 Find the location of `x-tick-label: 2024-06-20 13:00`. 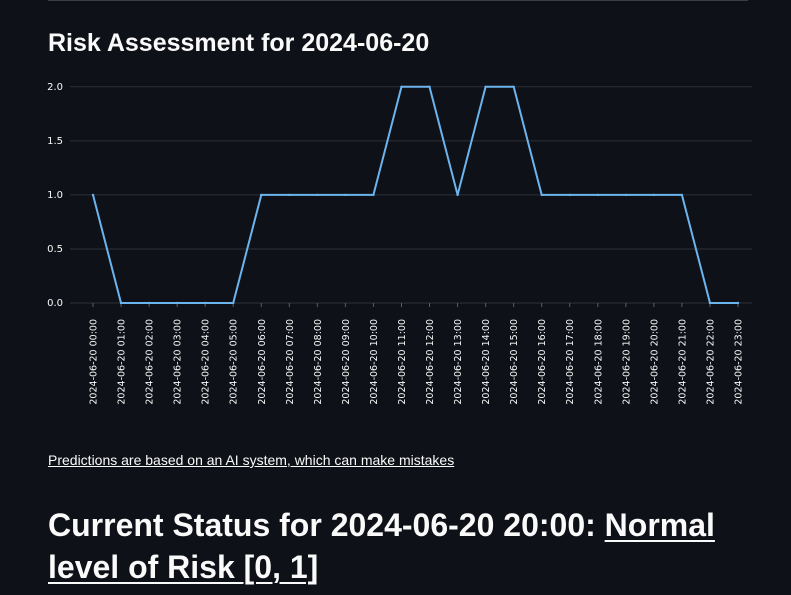

x-tick-label: 2024-06-20 13:00 is located at coordinates (458, 362).